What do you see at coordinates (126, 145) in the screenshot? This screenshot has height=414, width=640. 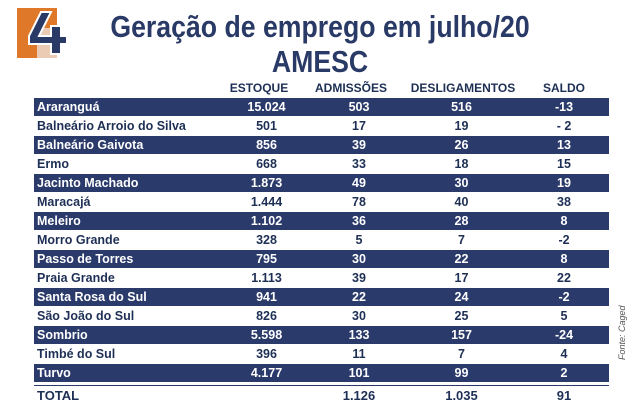 I see `cell-city: Balneário Gaivota` at bounding box center [126, 145].